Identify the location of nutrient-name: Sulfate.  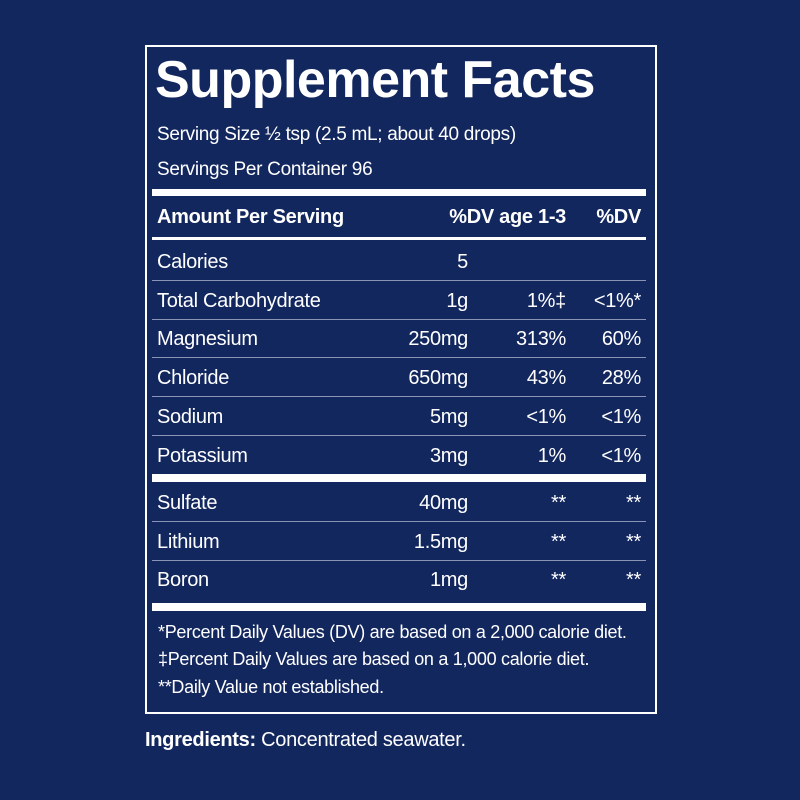
(187, 503).